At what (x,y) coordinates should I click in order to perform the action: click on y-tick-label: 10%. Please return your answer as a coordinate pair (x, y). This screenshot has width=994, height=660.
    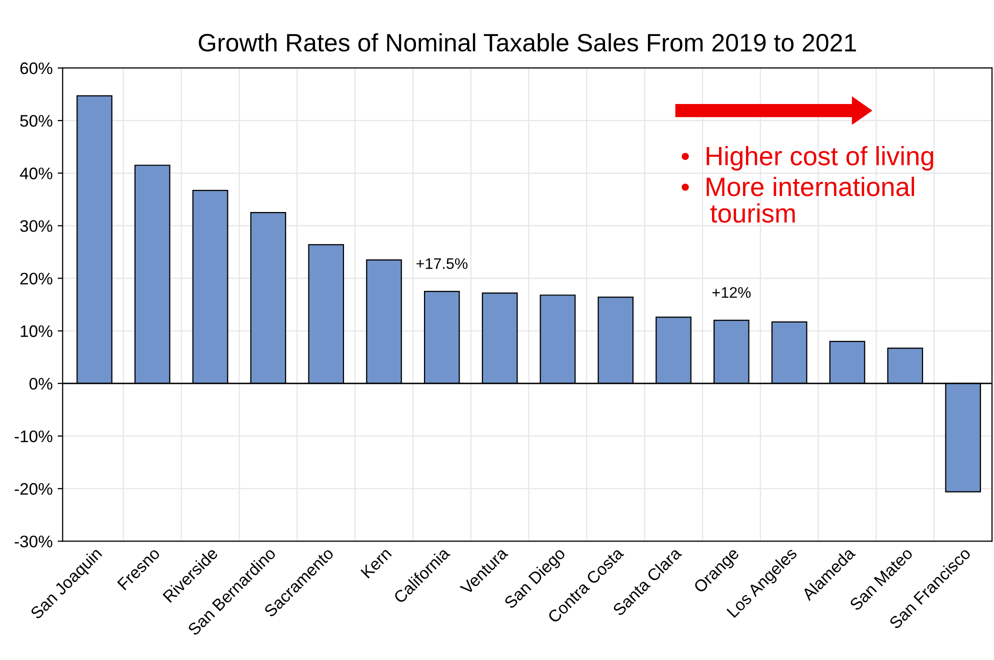
    Looking at the image, I should click on (36, 331).